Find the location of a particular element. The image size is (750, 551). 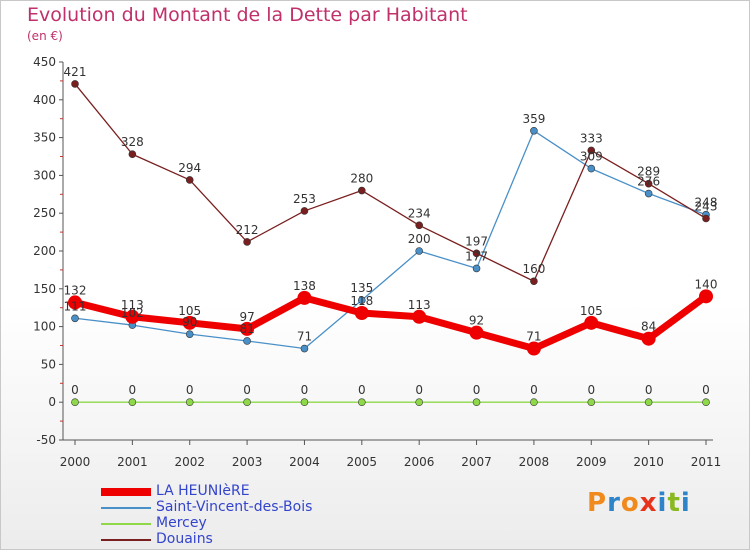

x-tick-label: 2005 is located at coordinates (362, 462).